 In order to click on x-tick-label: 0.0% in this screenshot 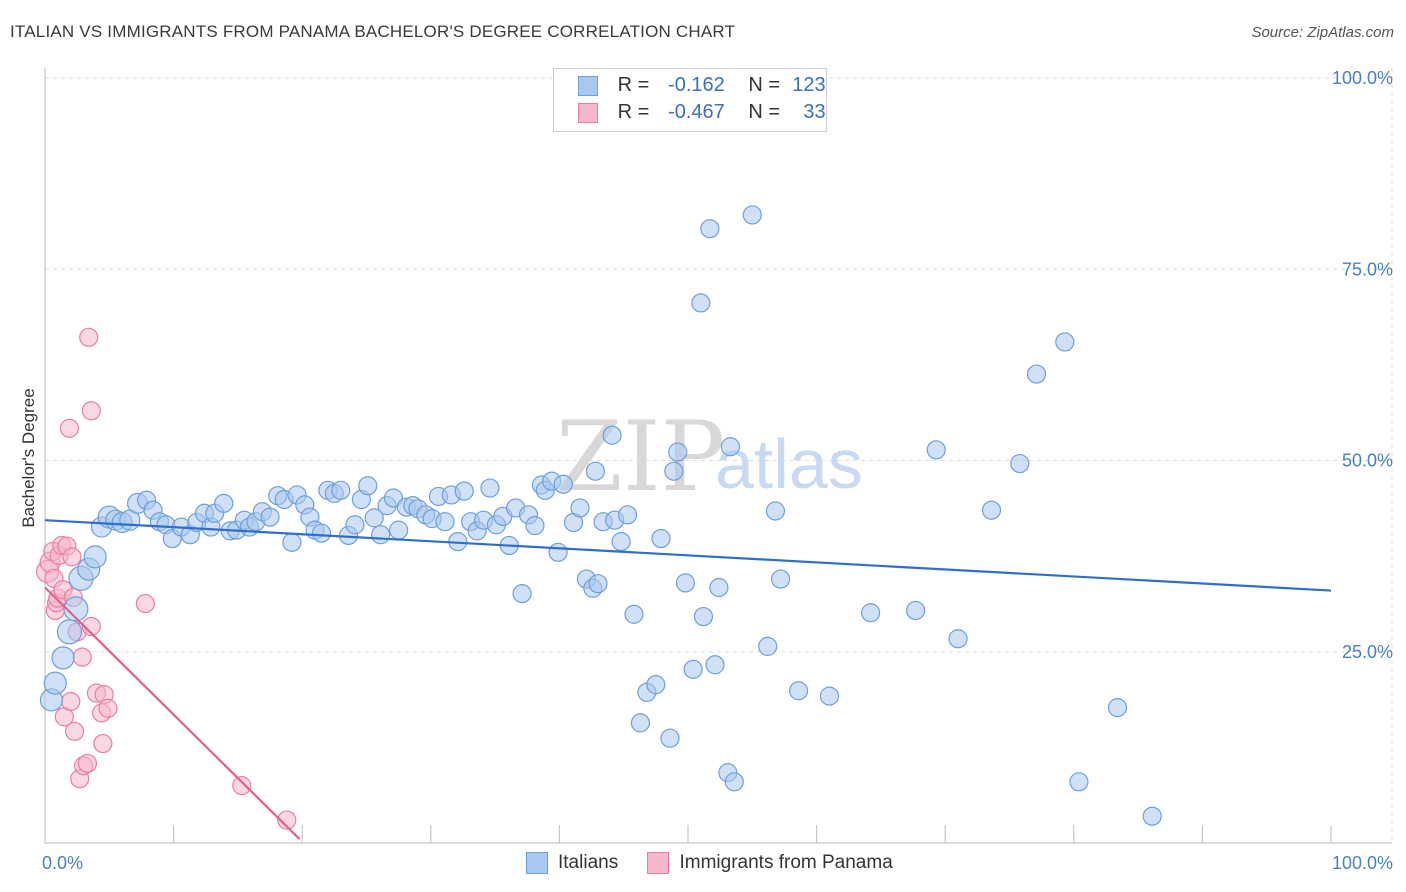, I will do `click(62, 863)`.